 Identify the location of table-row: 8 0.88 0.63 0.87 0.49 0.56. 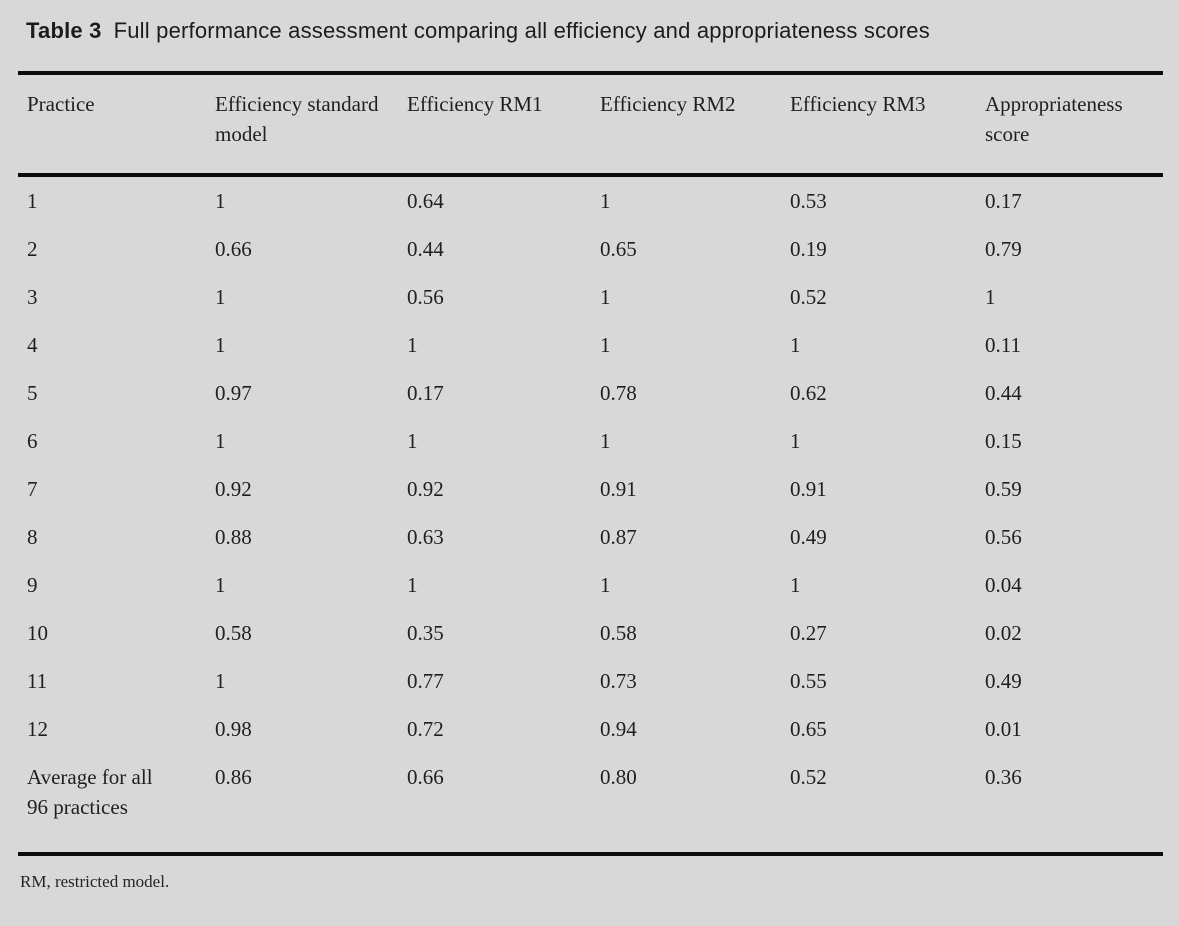
(590, 537).